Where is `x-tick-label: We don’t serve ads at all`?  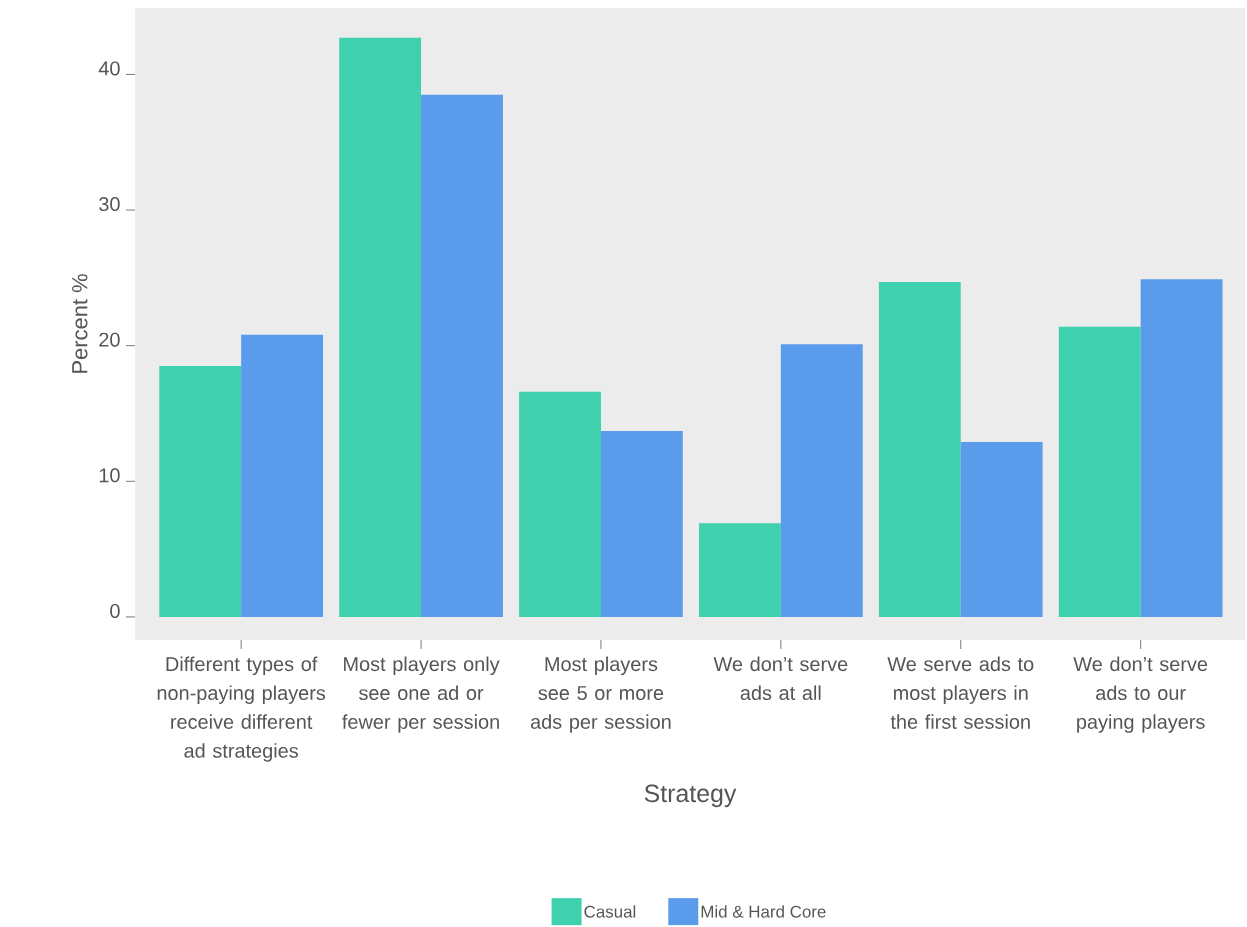
x-tick-label: We don’t serve ads at all is located at coordinates (780, 678).